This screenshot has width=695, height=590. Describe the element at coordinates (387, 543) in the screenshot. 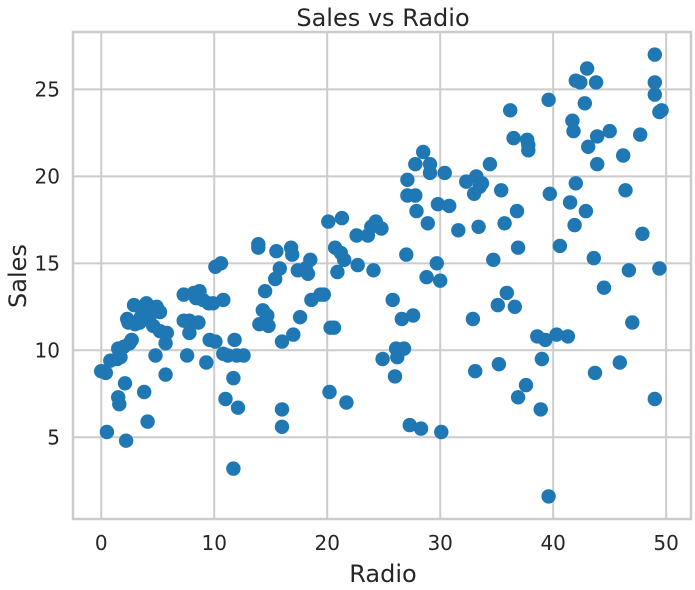

I see `x-tick-labels: 0 10 20 30 40 50` at that location.